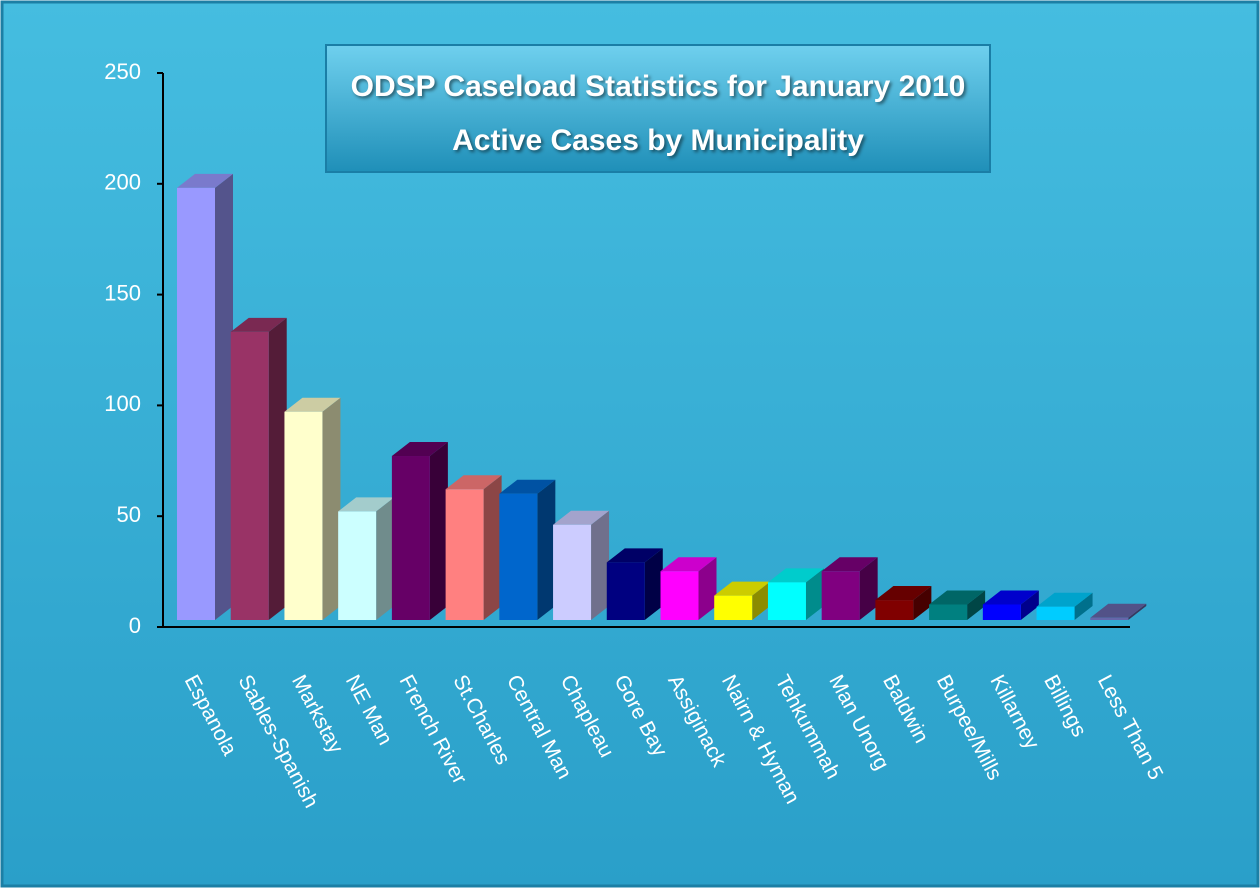 Image resolution: width=1260 pixels, height=893 pixels. I want to click on y-tick-label: 100, so click(122, 403).